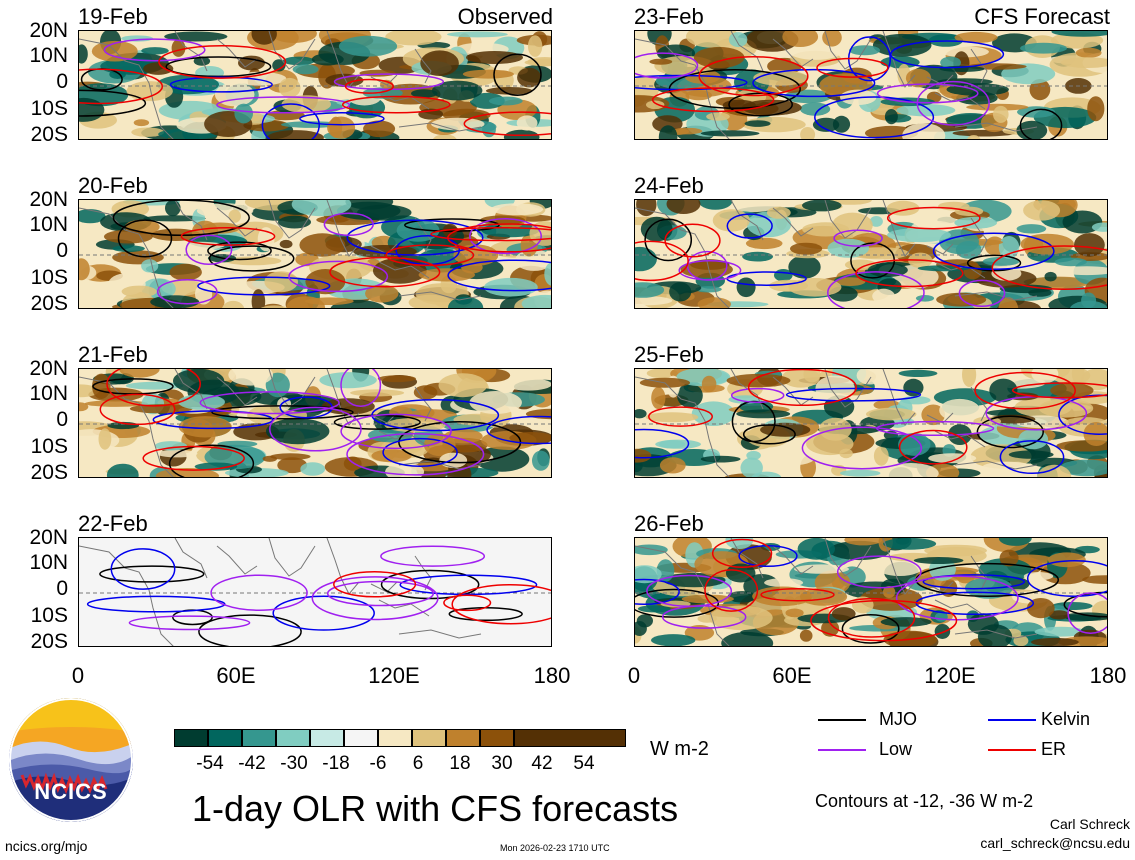  Describe the element at coordinates (502, 763) in the screenshot. I see `colorbar-label: 30` at that location.